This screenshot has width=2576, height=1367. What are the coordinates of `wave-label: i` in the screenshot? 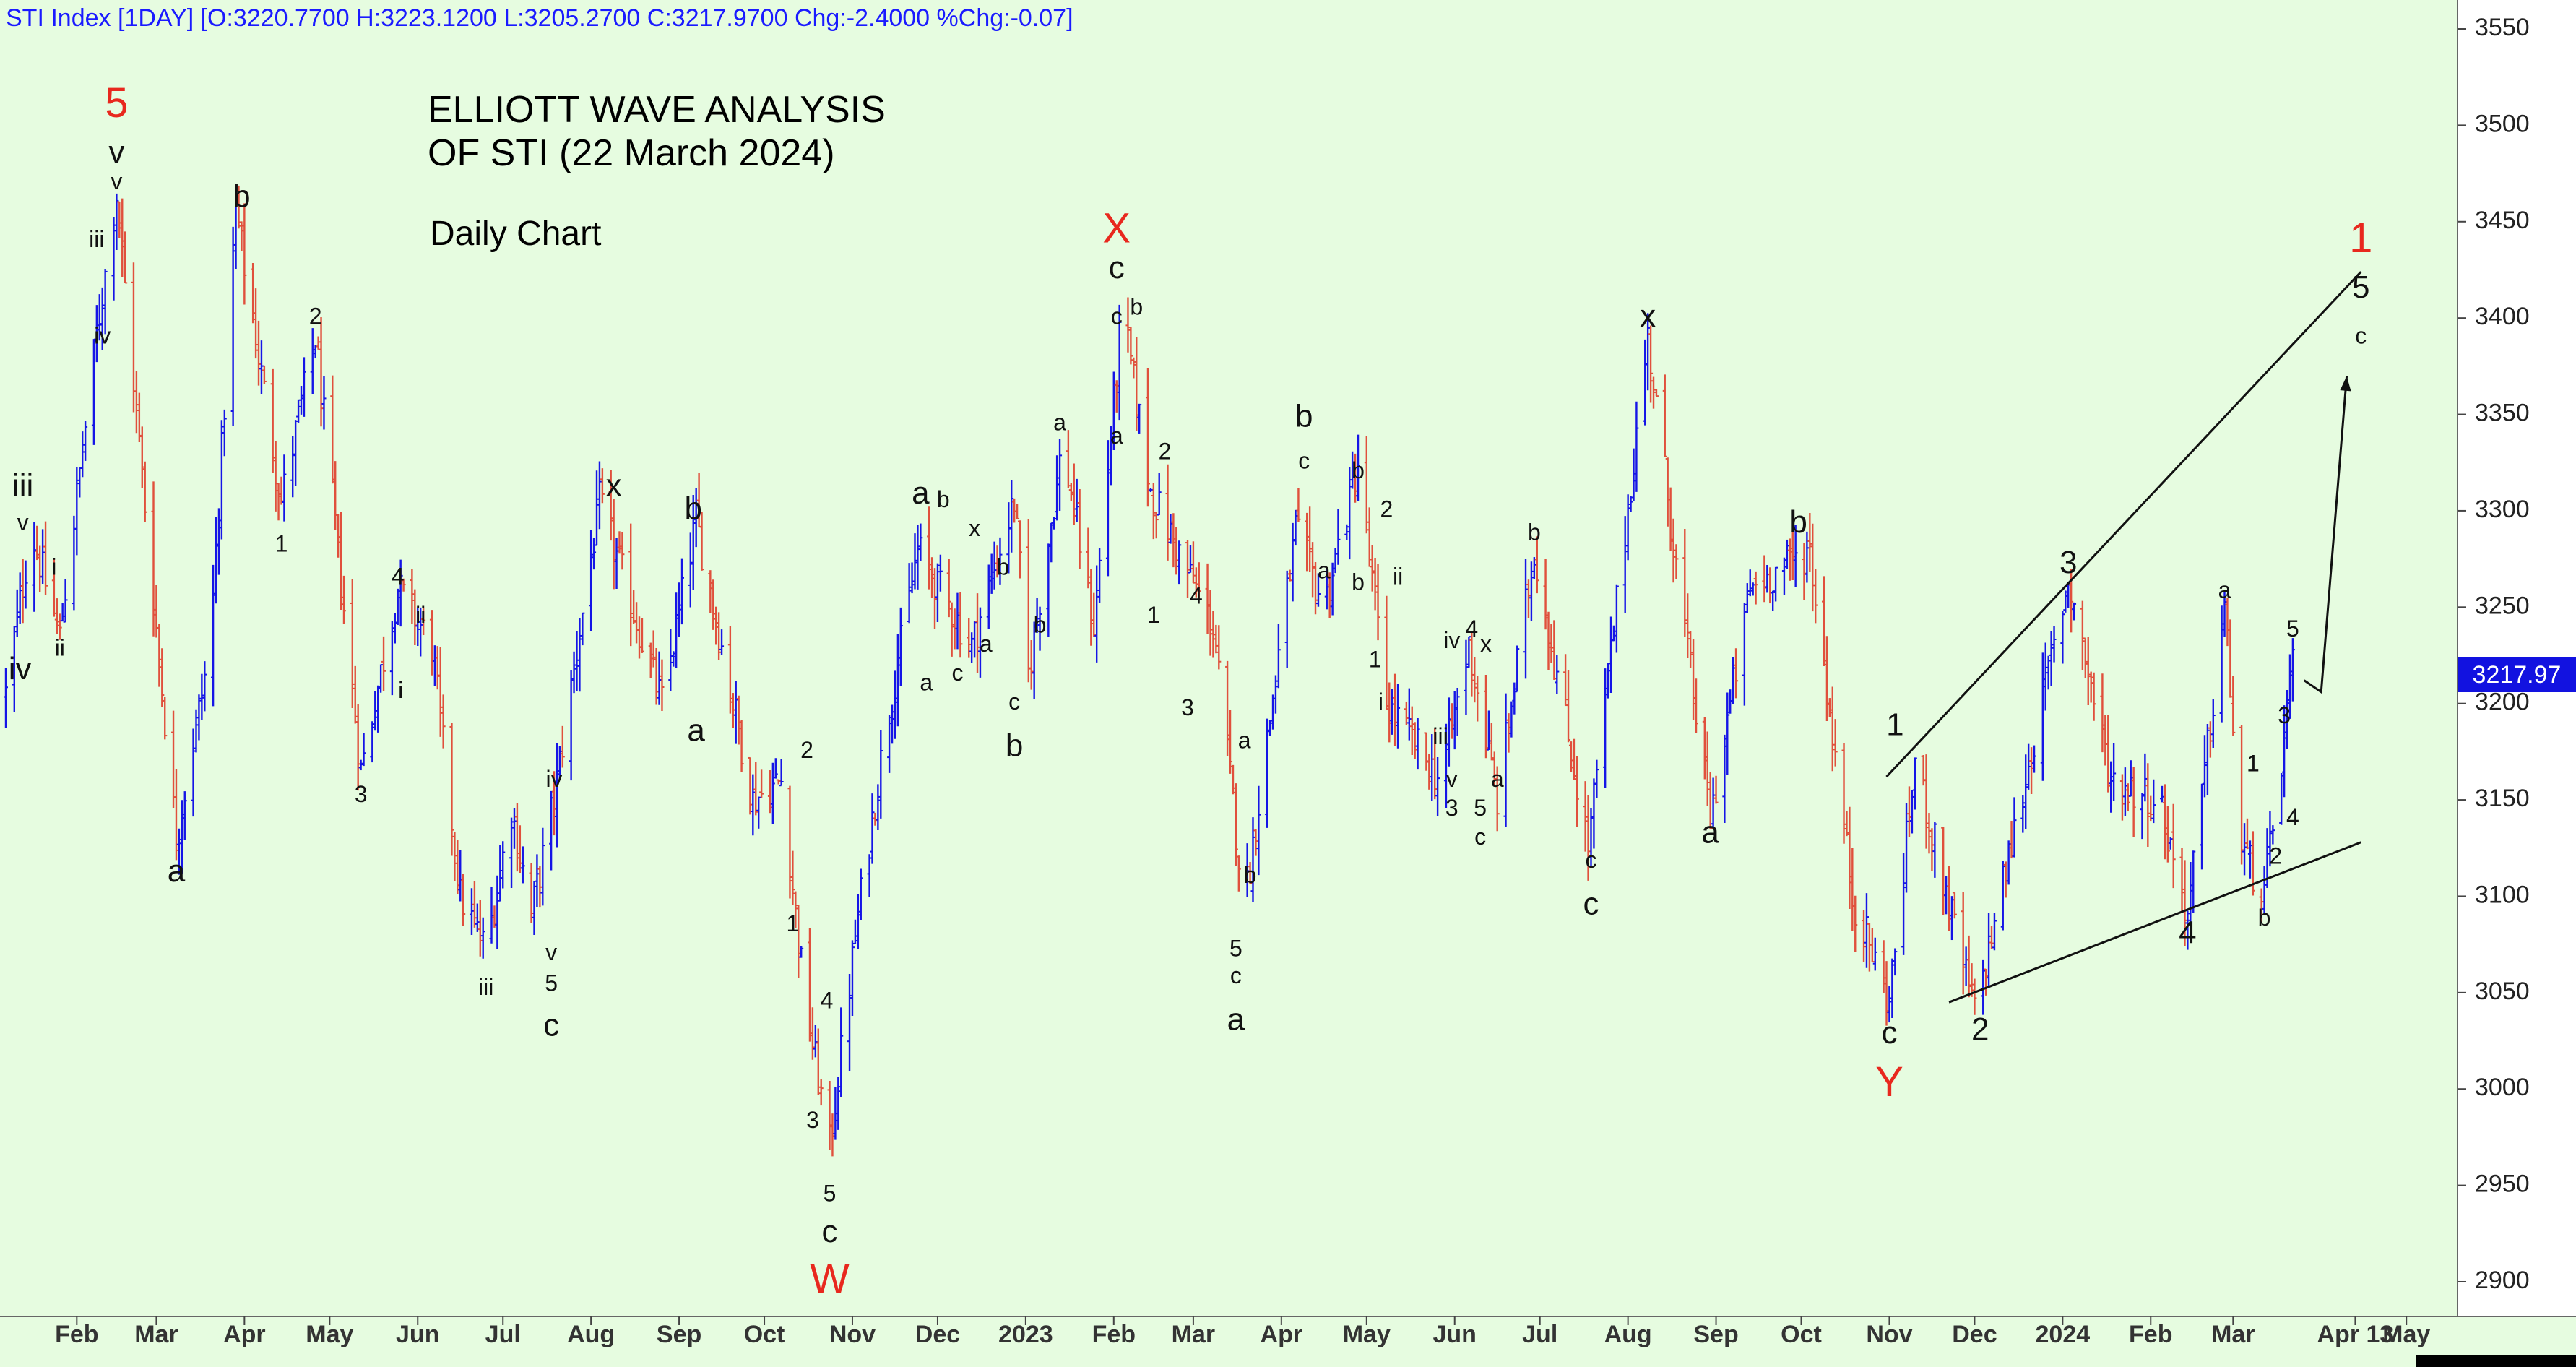 It's located at (1380, 702).